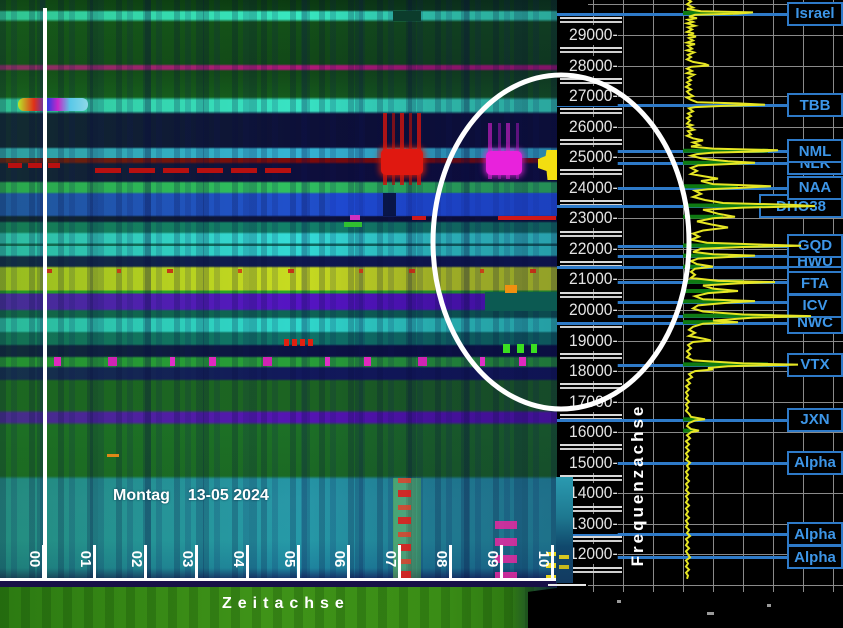  I want to click on bottom-dark-strip, so click(278, 584).